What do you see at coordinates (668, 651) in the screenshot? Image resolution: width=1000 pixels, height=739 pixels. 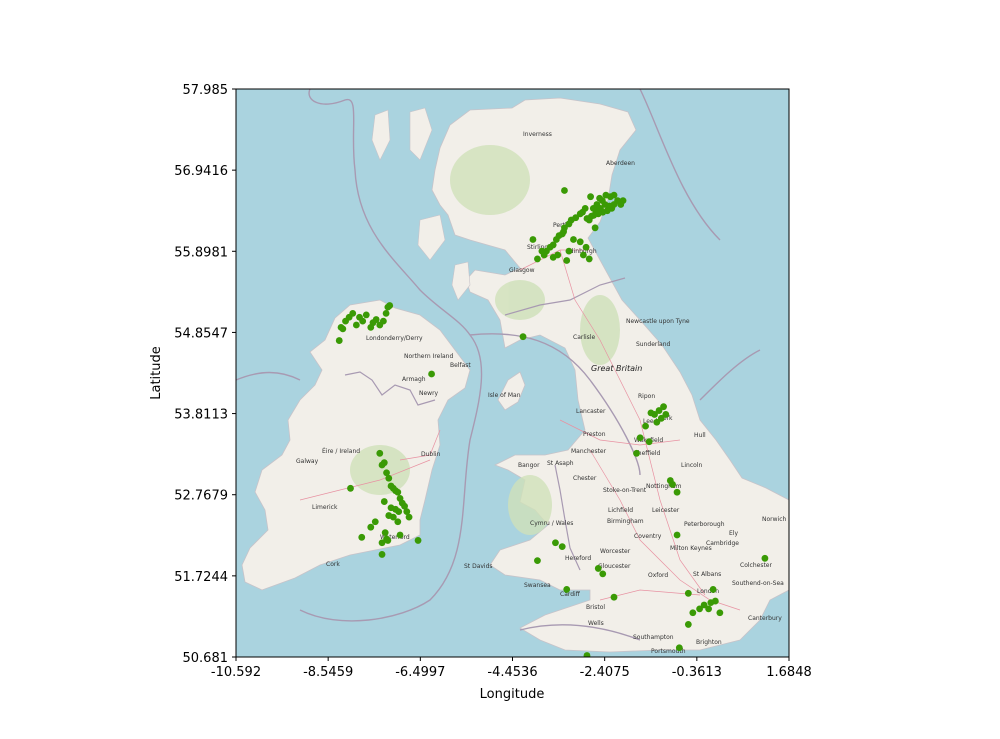 I see `svg-text: Portsmouth` at bounding box center [668, 651].